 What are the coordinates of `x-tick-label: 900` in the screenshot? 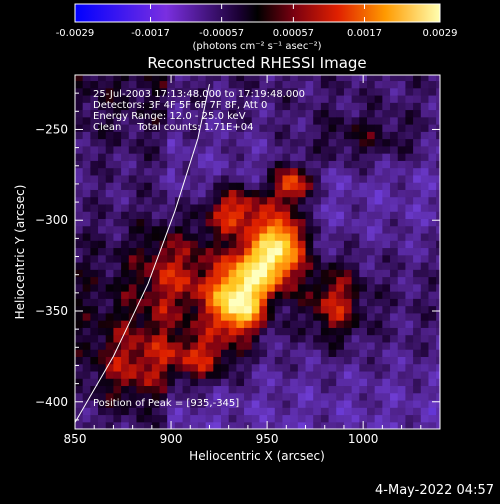 It's located at (171, 439).